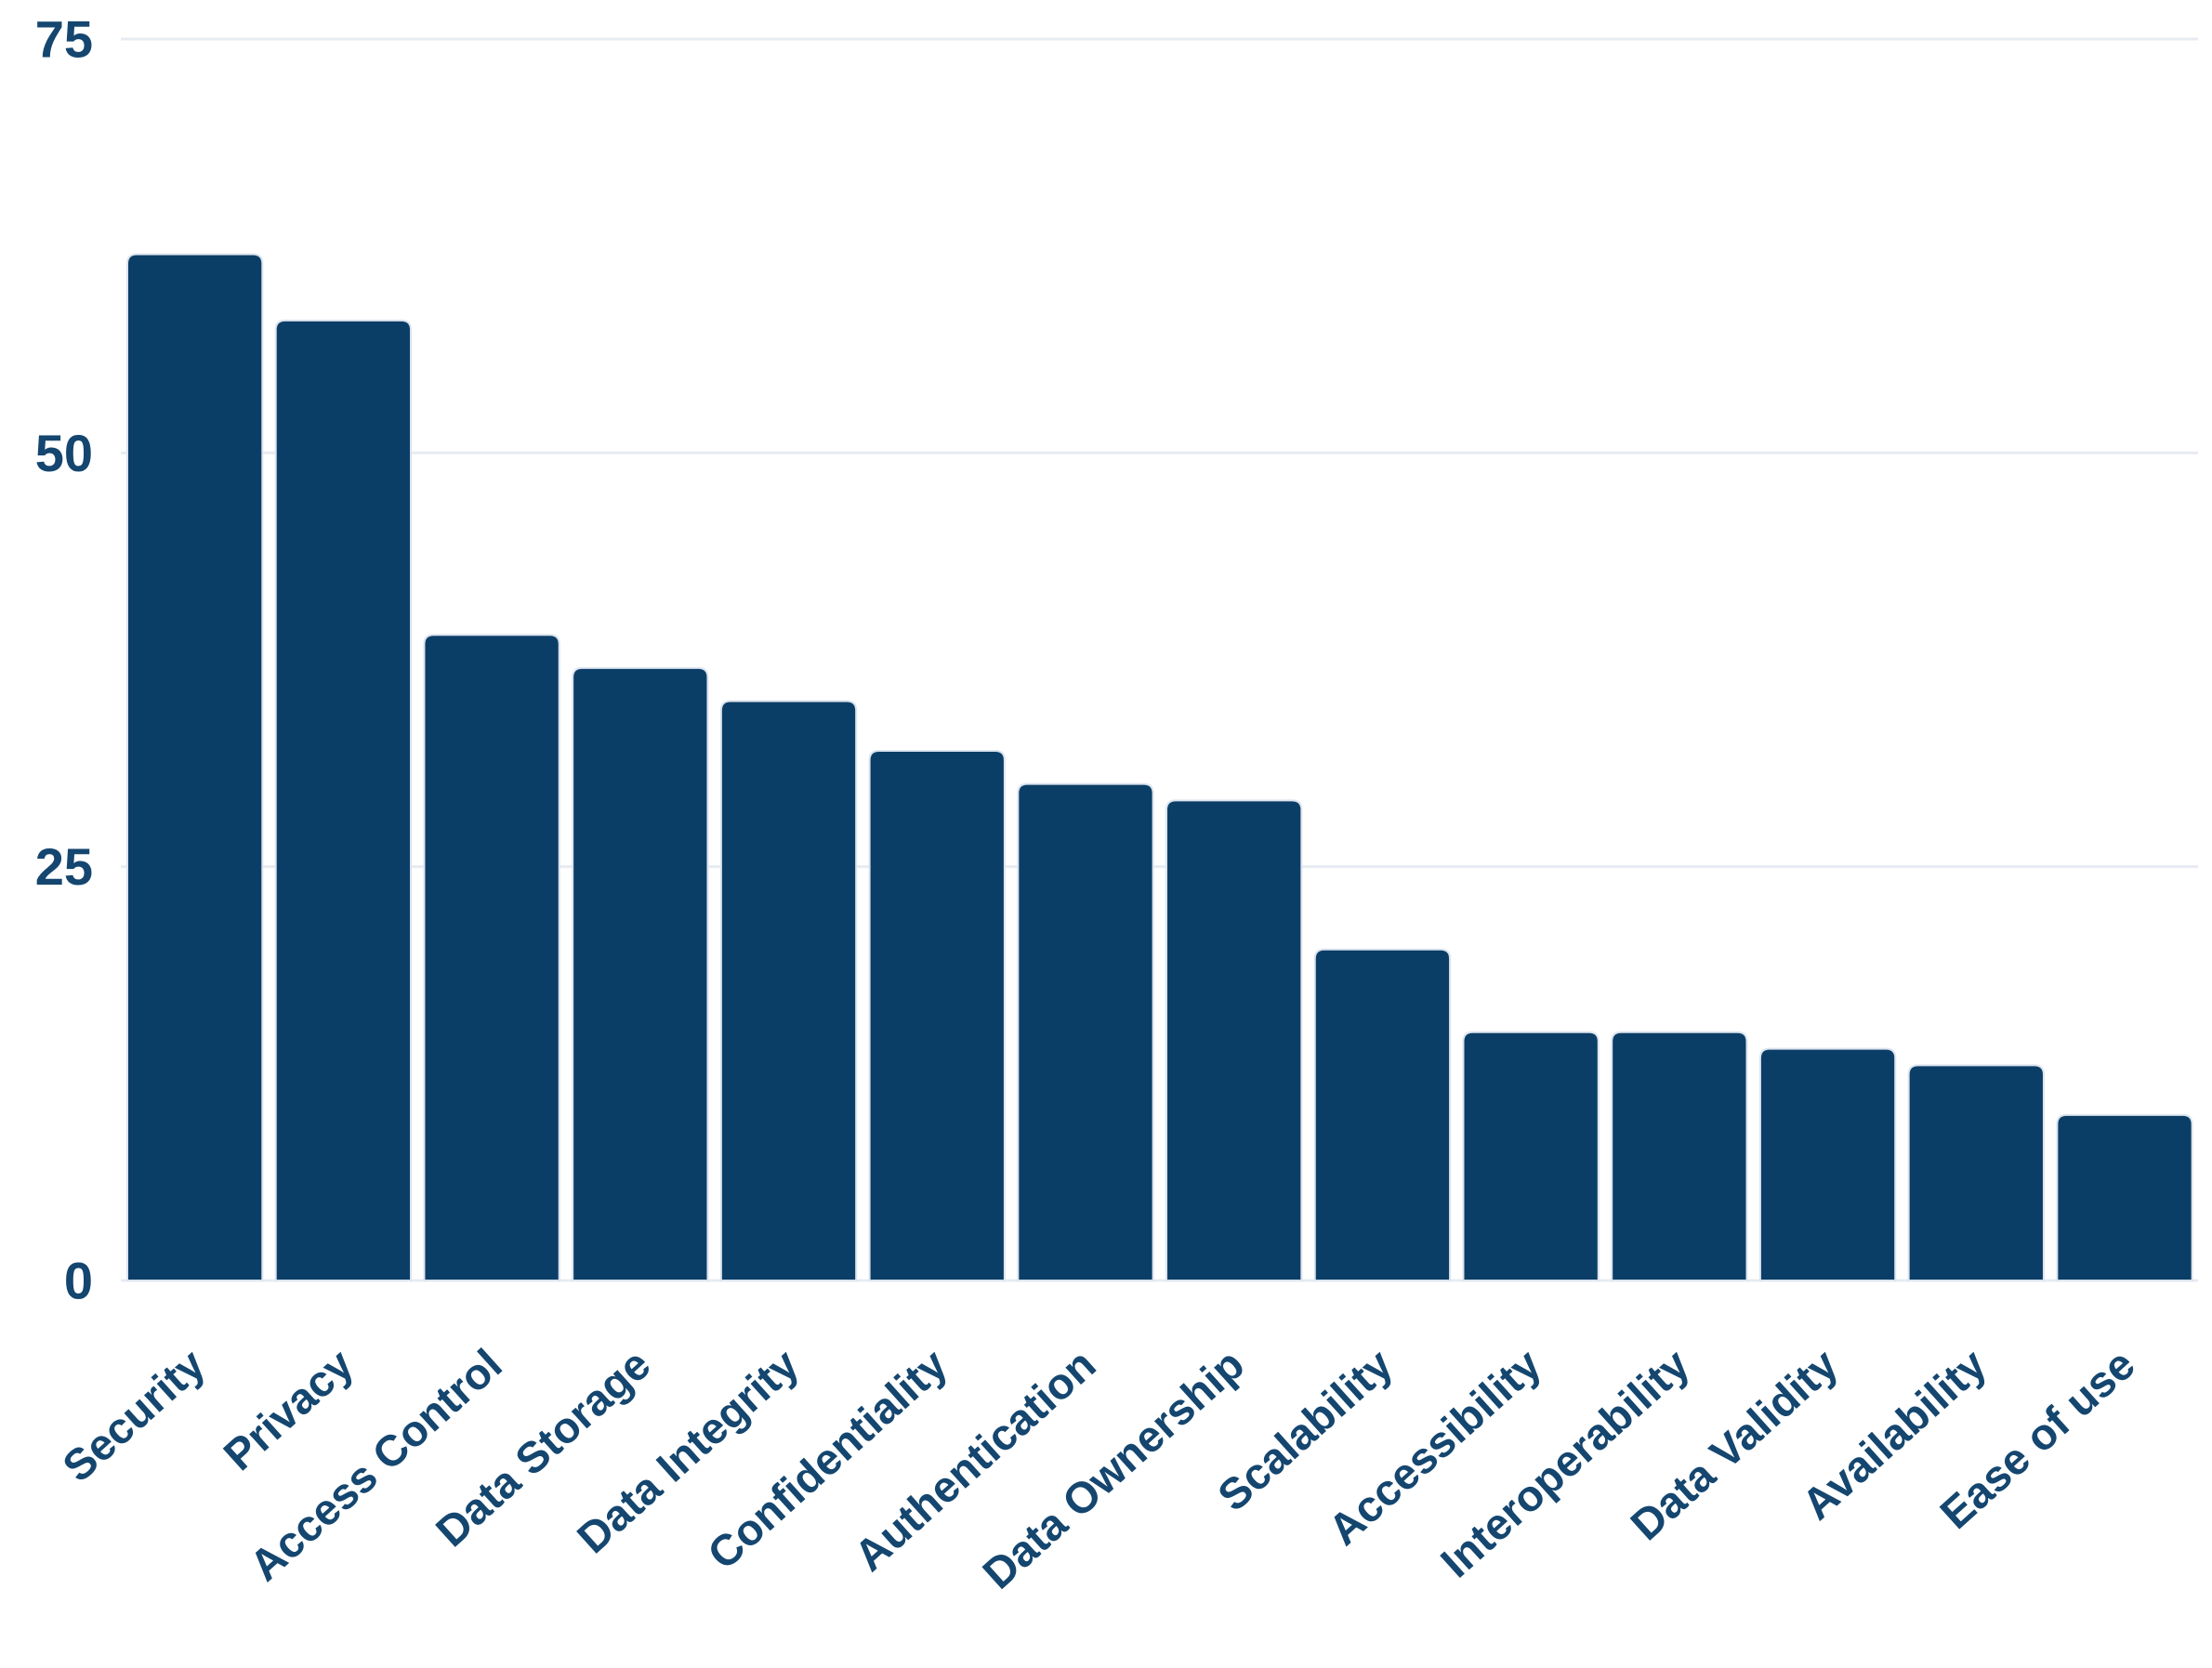 Image resolution: width=2212 pixels, height=1668 pixels. I want to click on bar-access-control, so click(491, 957).